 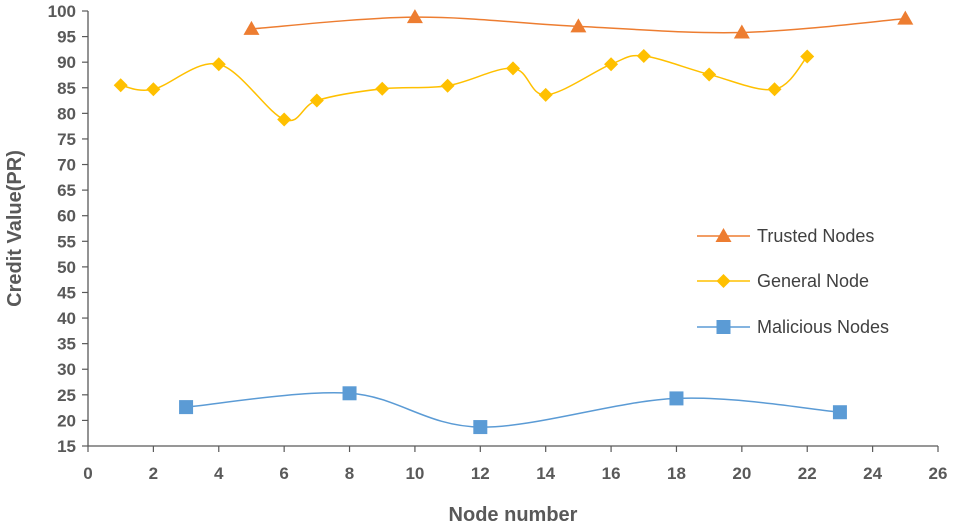 What do you see at coordinates (283, 473) in the screenshot?
I see `x-tick-label: 6` at bounding box center [283, 473].